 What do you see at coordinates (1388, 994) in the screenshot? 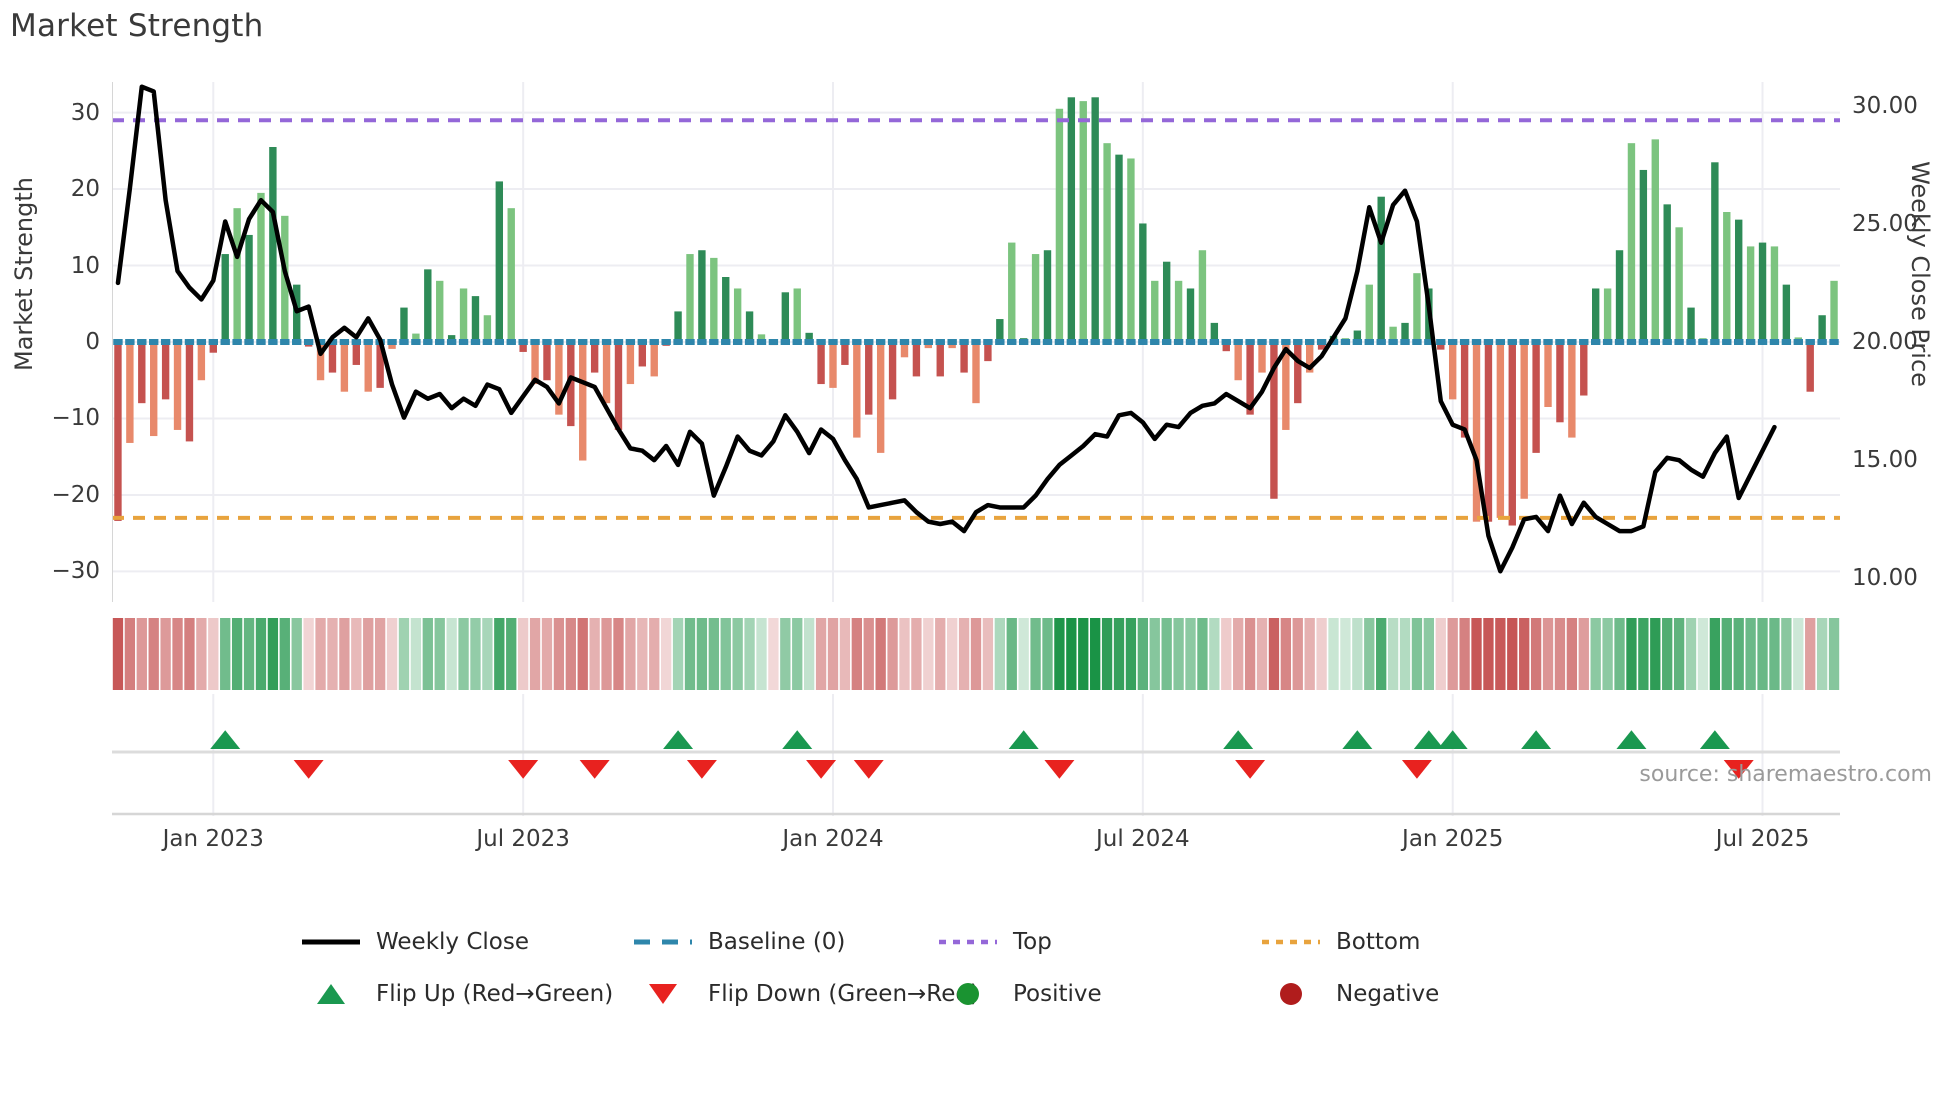
I see `legend-label-negative: Negative` at bounding box center [1388, 994].